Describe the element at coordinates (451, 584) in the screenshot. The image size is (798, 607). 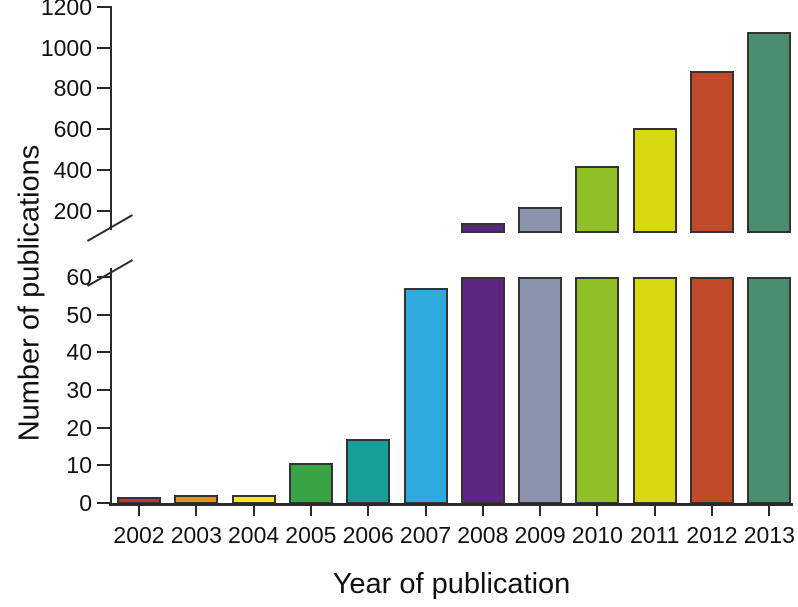
I see `x-axis-title: Year of publication` at that location.